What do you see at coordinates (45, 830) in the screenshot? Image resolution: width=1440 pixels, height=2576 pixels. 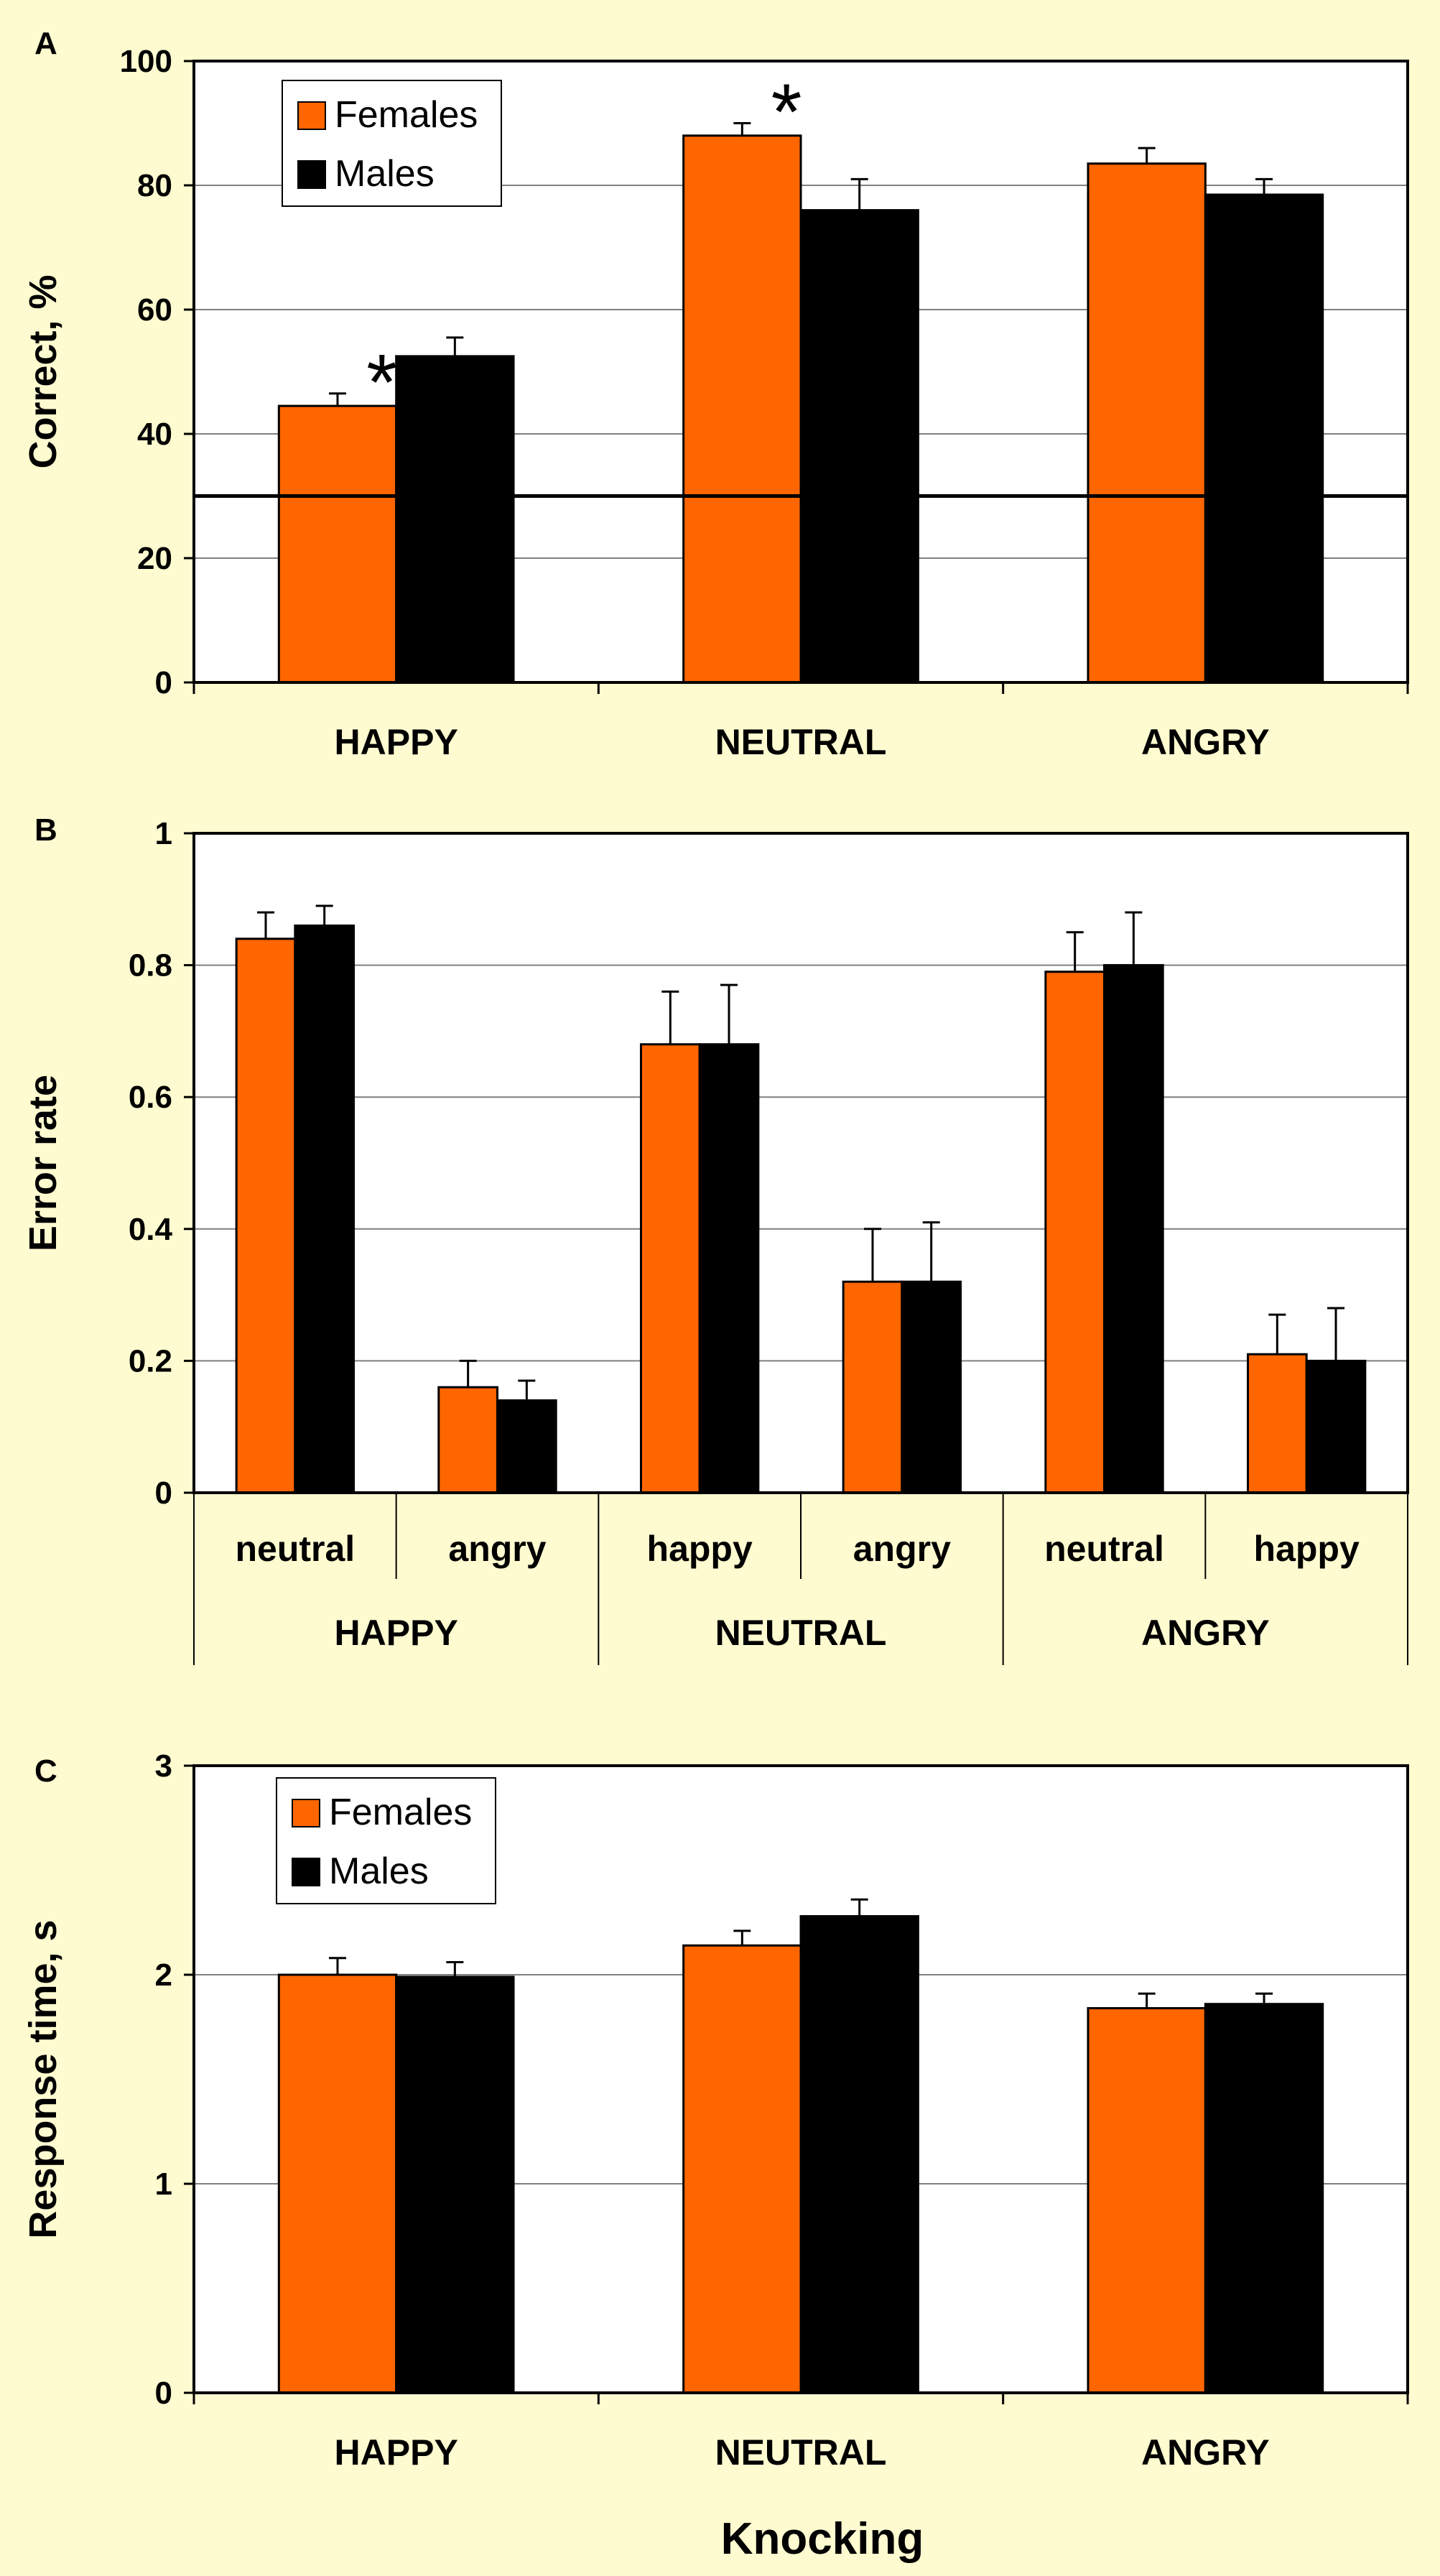 I see `panel-letter: B` at bounding box center [45, 830].